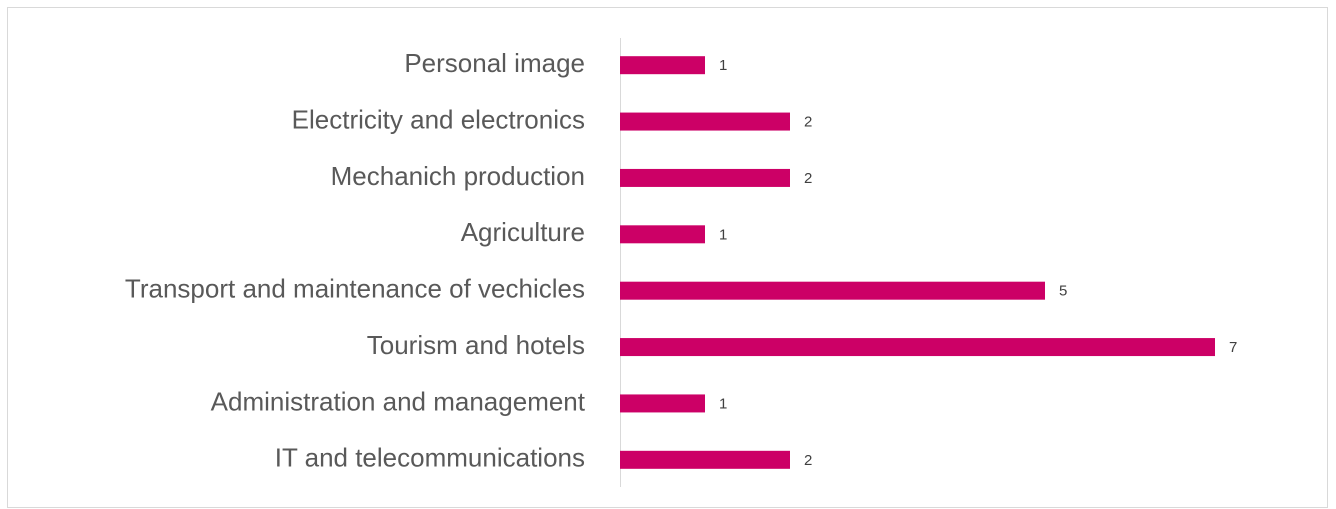 The image size is (1336, 509). What do you see at coordinates (438, 119) in the screenshot?
I see `category-label: Electricity and electronics` at bounding box center [438, 119].